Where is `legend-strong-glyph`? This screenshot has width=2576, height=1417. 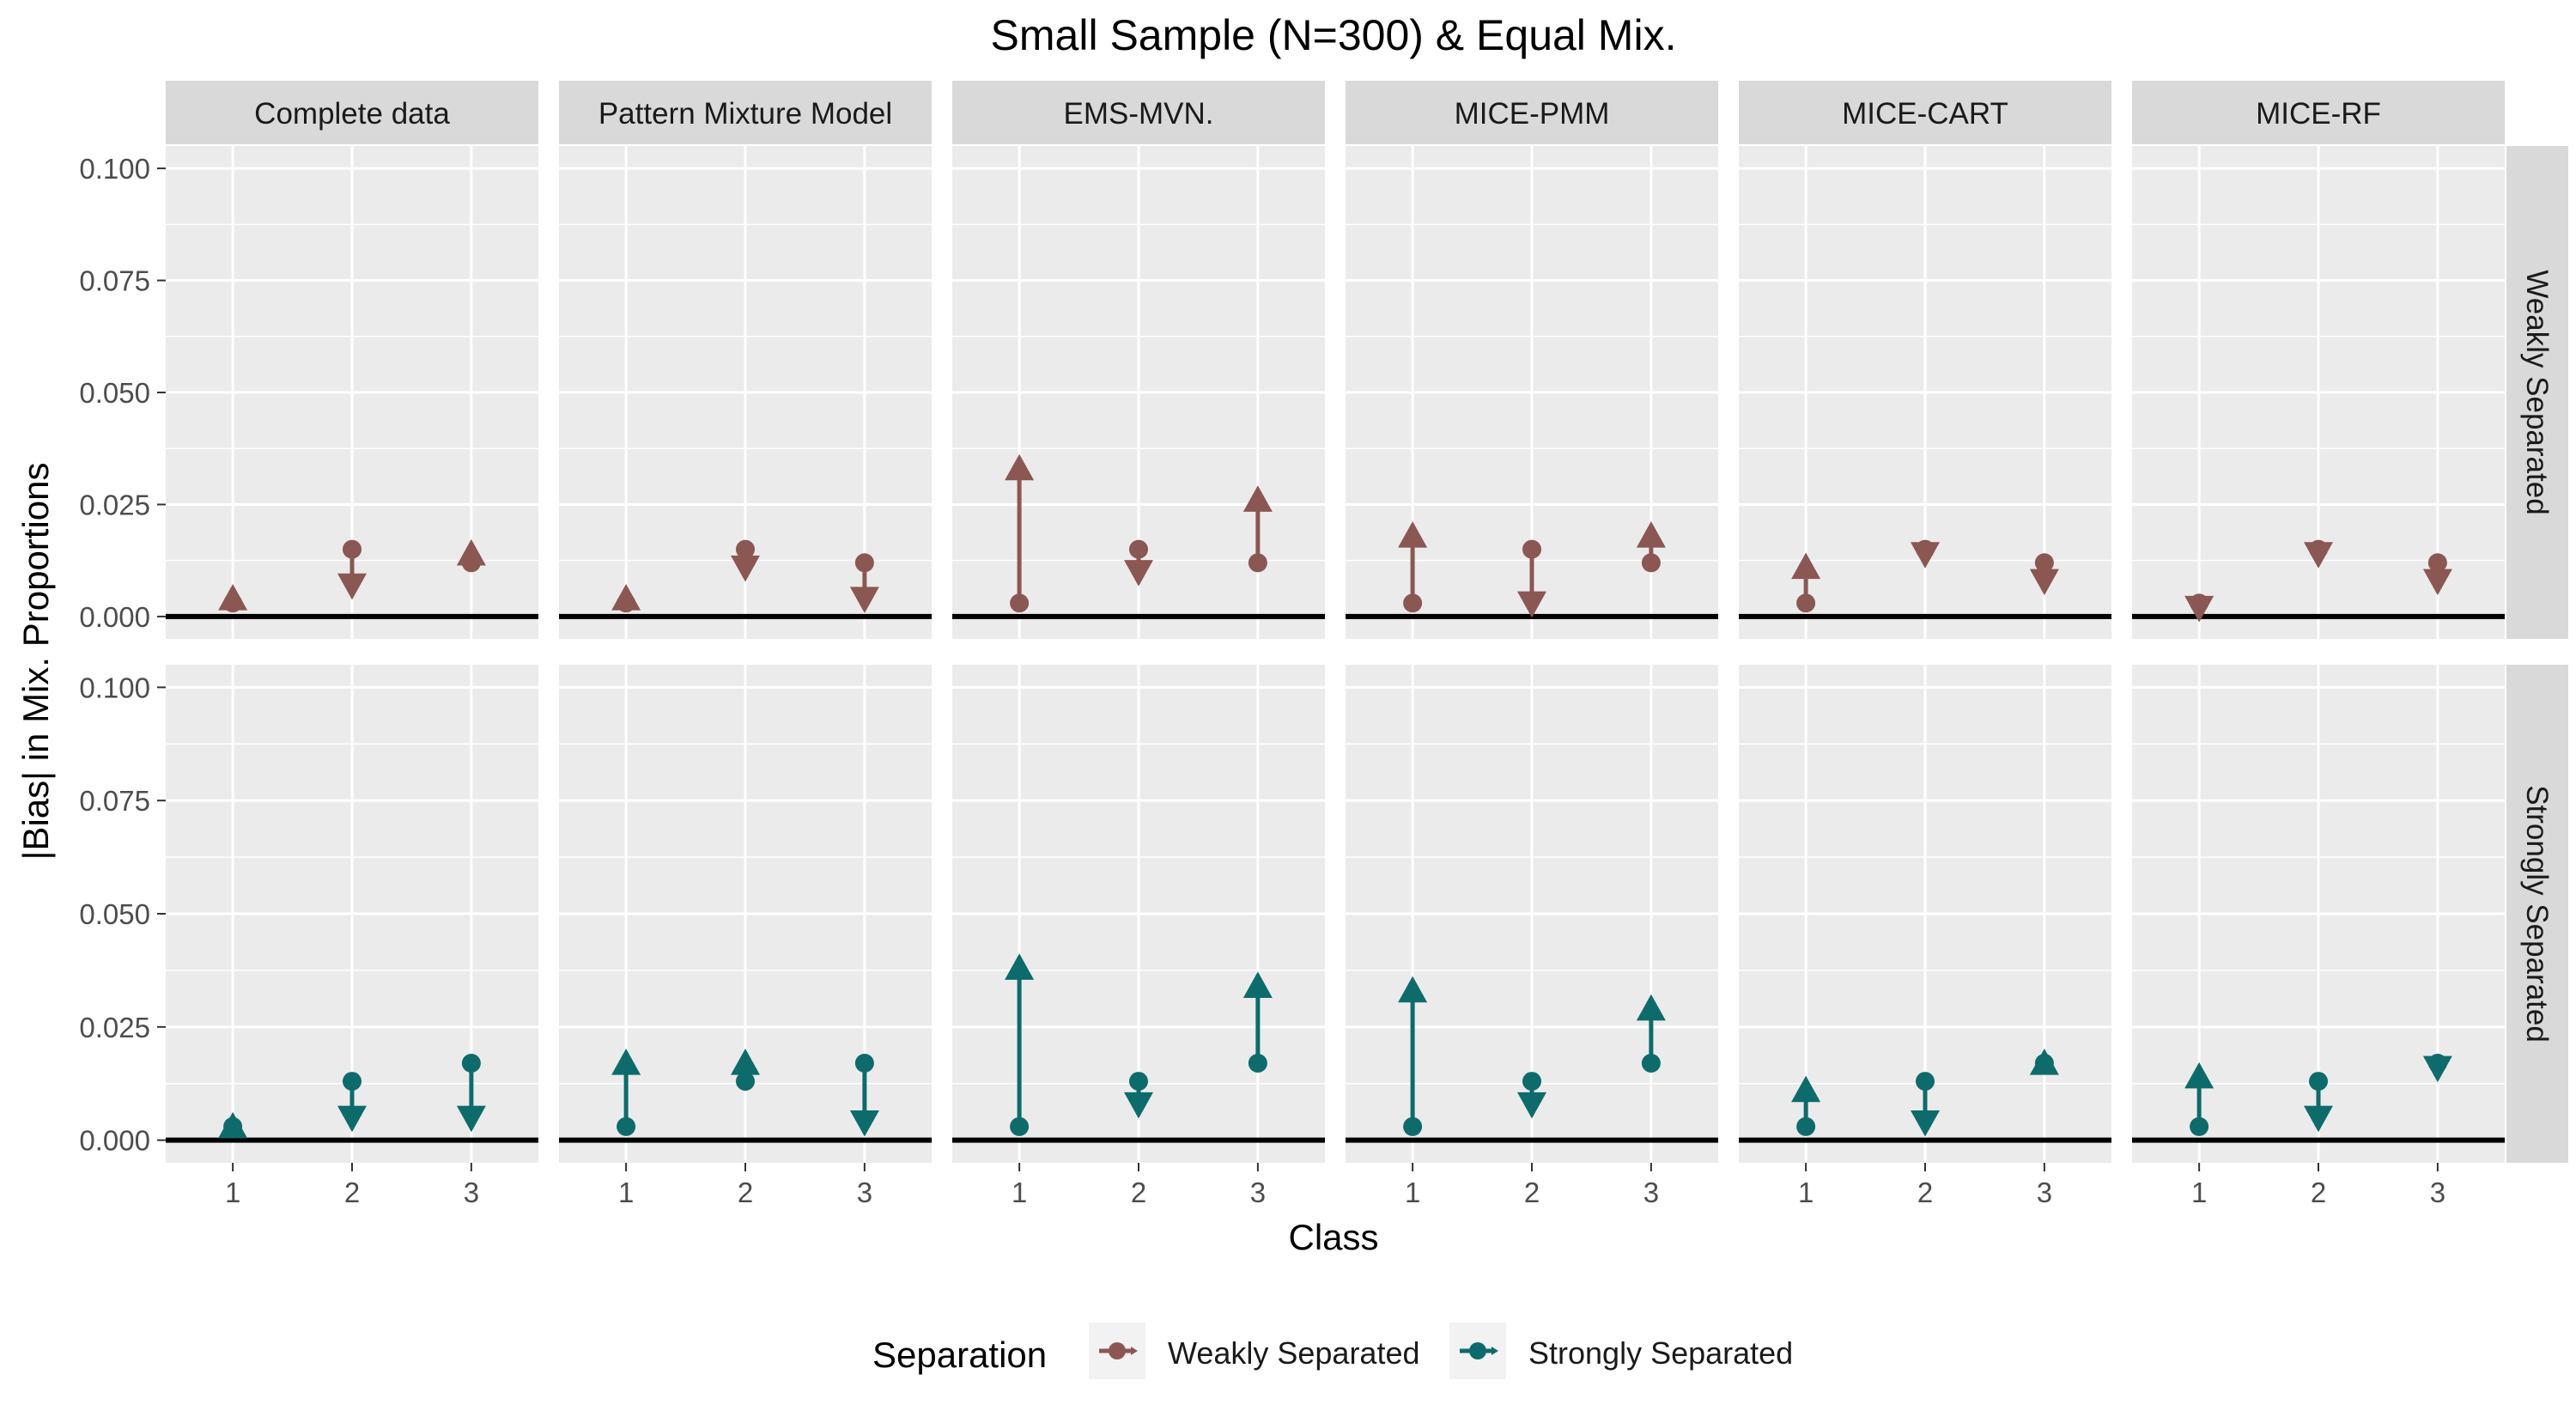 legend-strong-glyph is located at coordinates (1479, 1350).